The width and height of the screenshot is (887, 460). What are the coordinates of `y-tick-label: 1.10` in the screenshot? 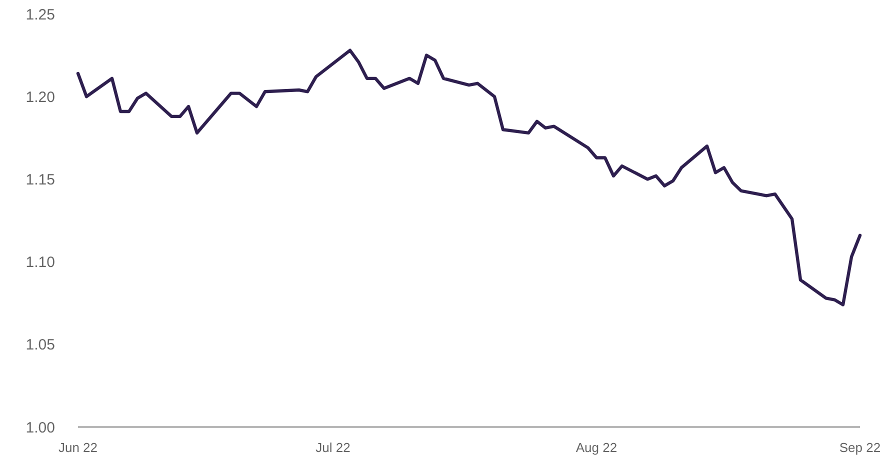 It's located at (40, 263).